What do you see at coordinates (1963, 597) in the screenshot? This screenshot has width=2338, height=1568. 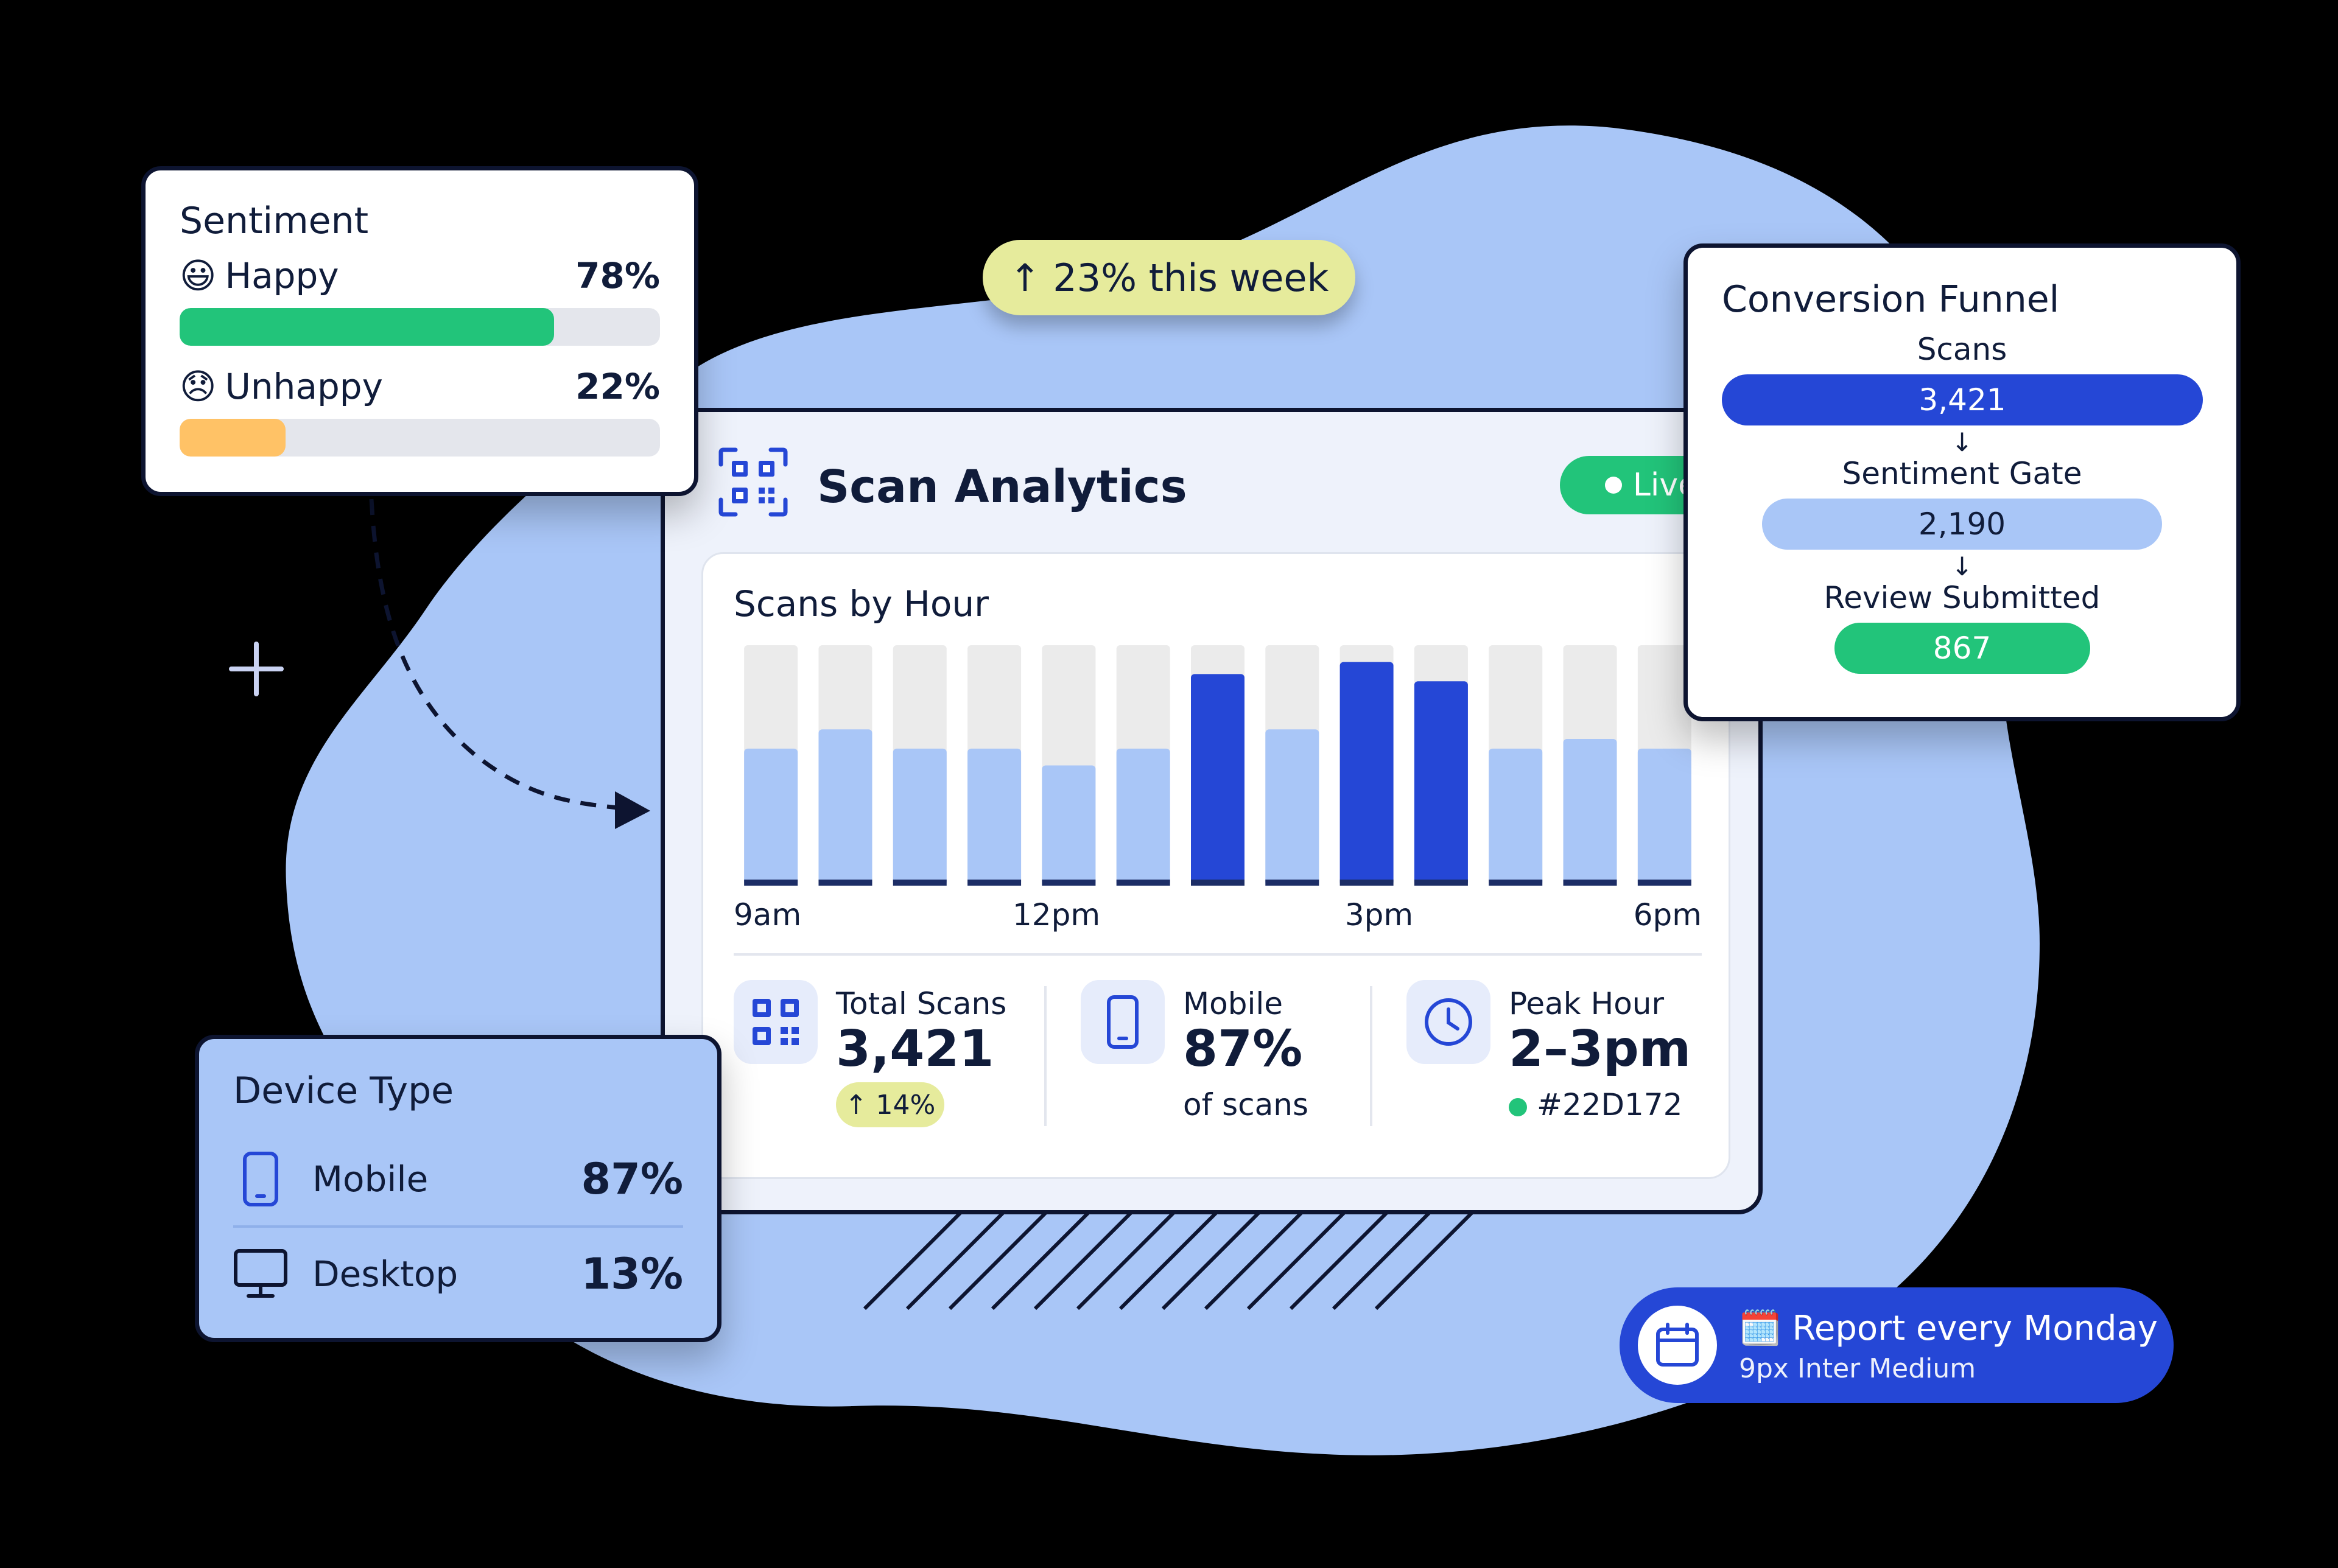 I see `funnel-stage-label: Review Submitted` at bounding box center [1963, 597].